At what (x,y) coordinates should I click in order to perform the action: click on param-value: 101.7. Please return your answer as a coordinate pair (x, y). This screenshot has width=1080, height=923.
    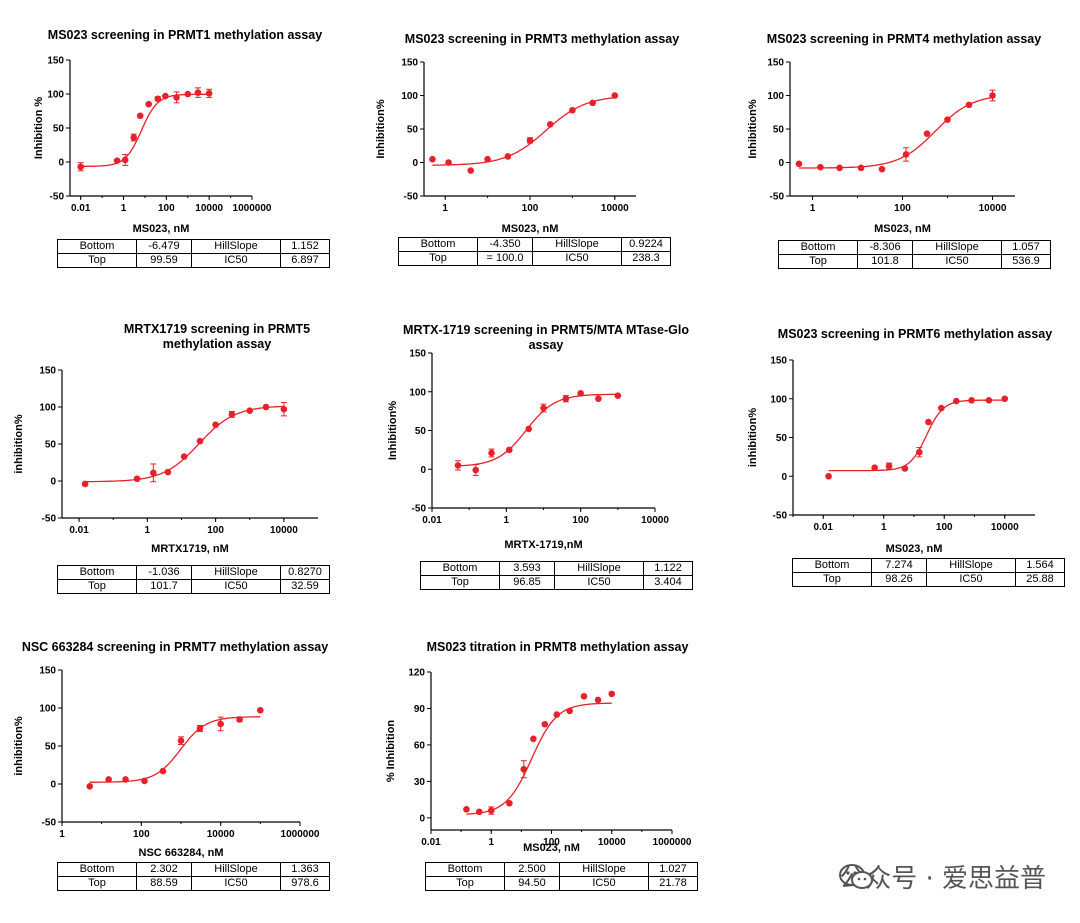
    Looking at the image, I should click on (164, 586).